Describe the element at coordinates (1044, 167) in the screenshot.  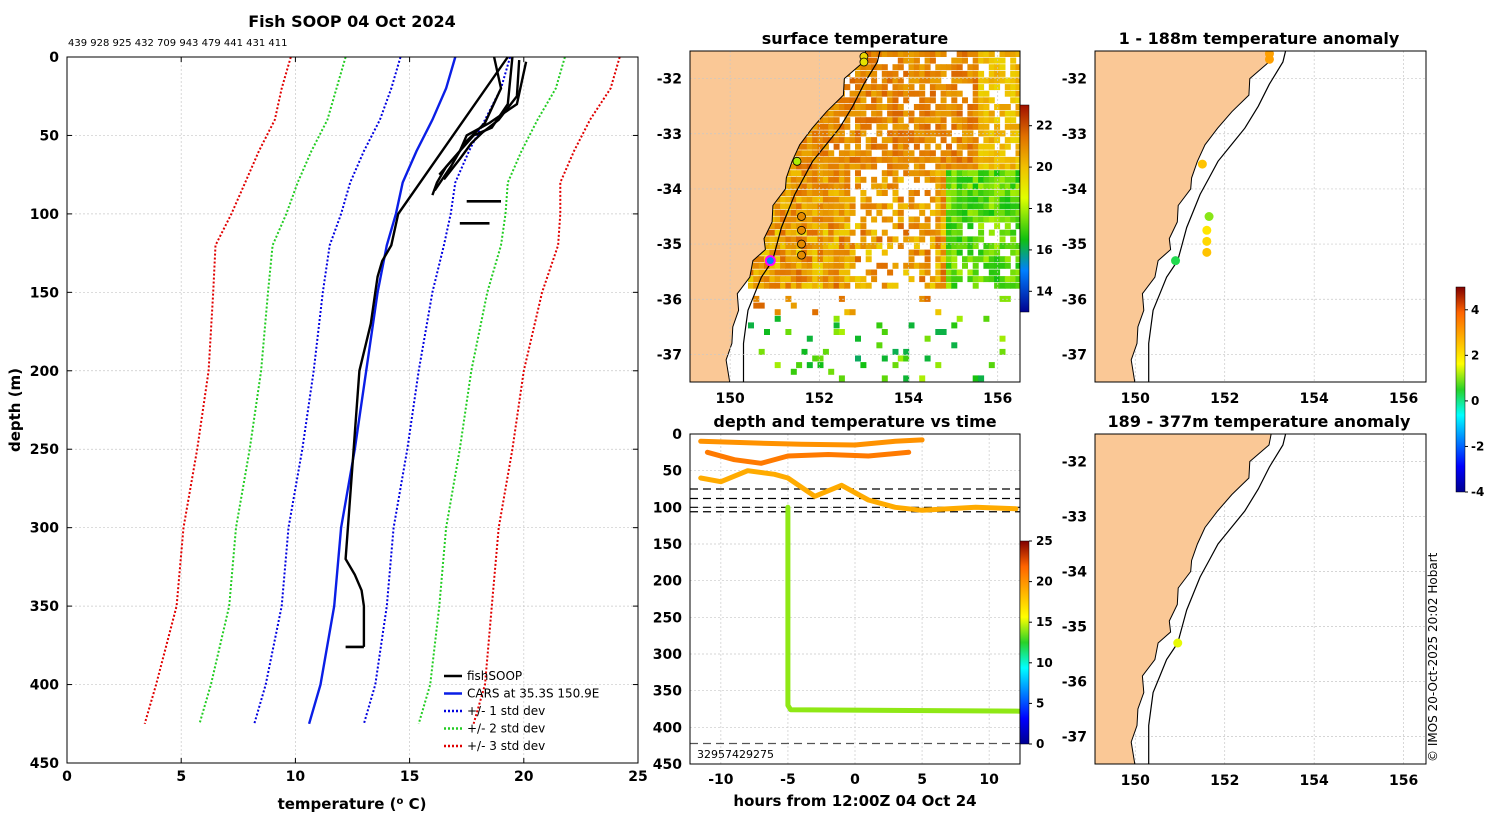
I see `surface-cbar-label: 20` at that location.